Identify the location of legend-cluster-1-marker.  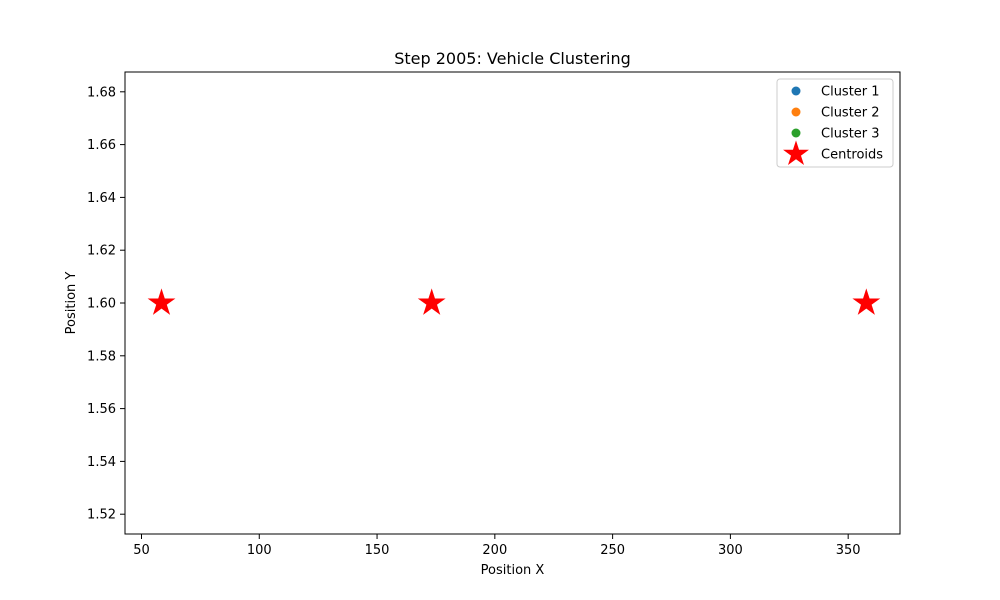
(796, 91).